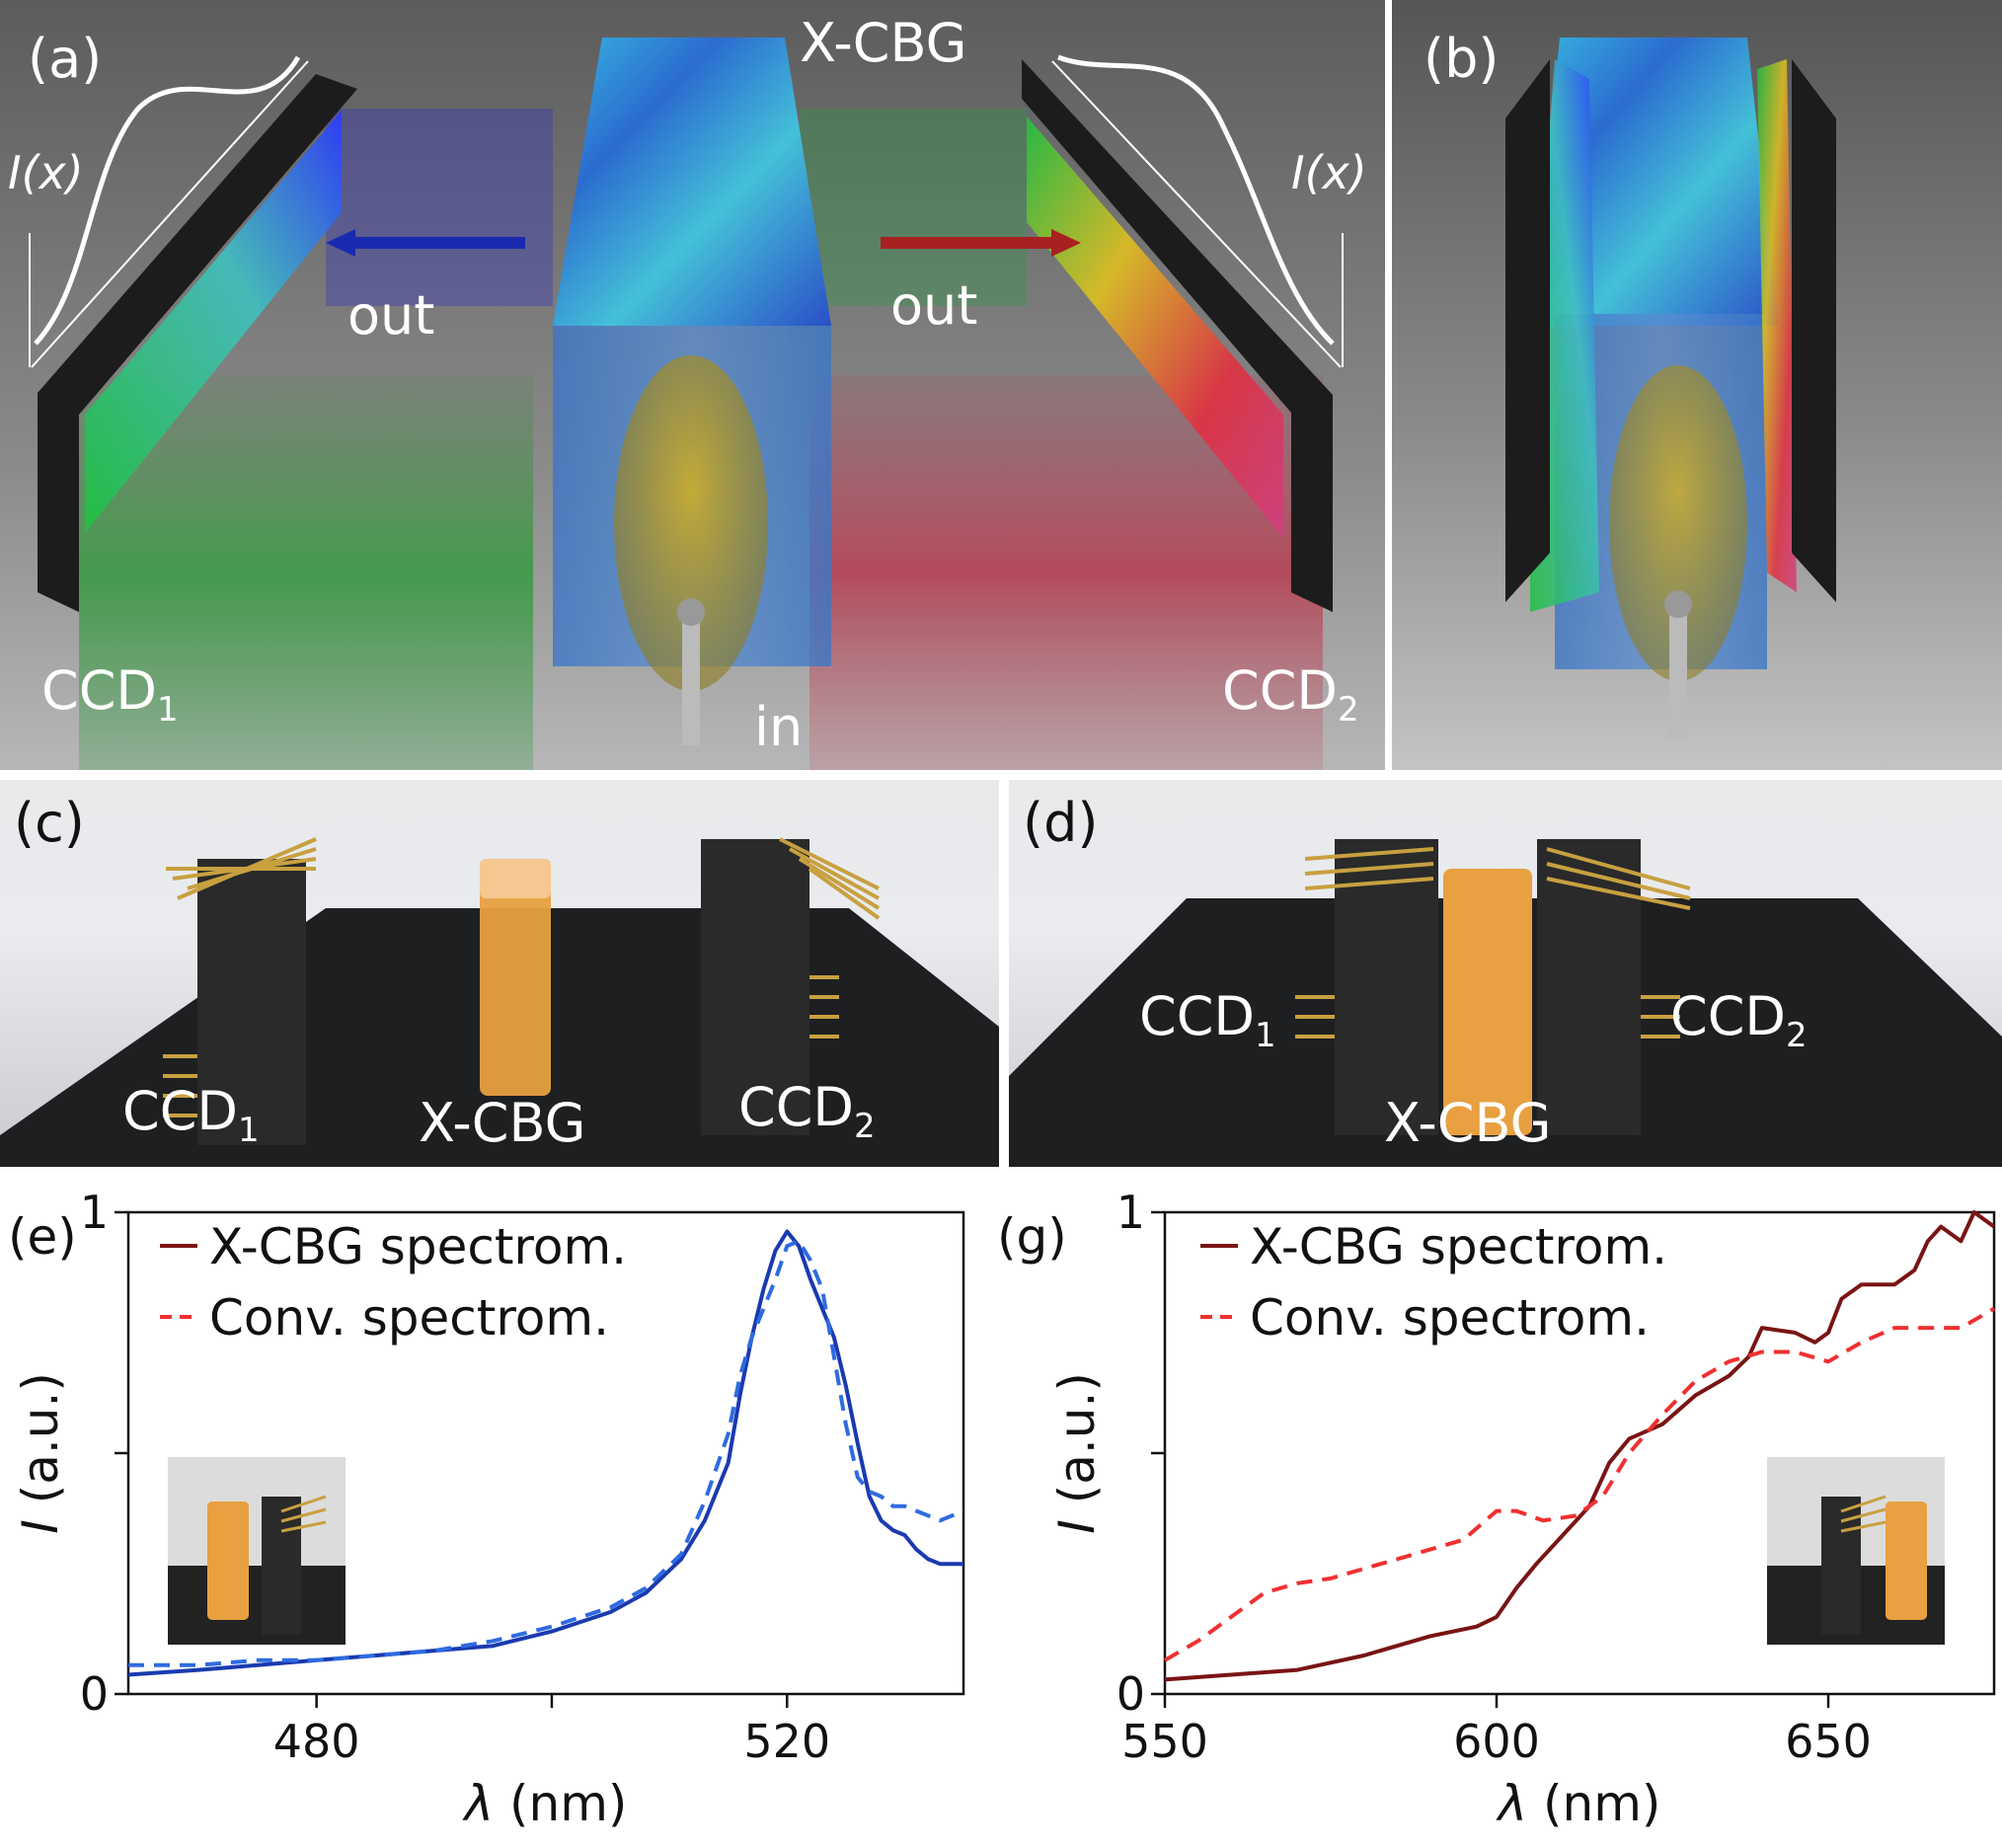 The image size is (2002, 1848). I want to click on ccd2-label-d: CCD2, so click(1739, 1020).